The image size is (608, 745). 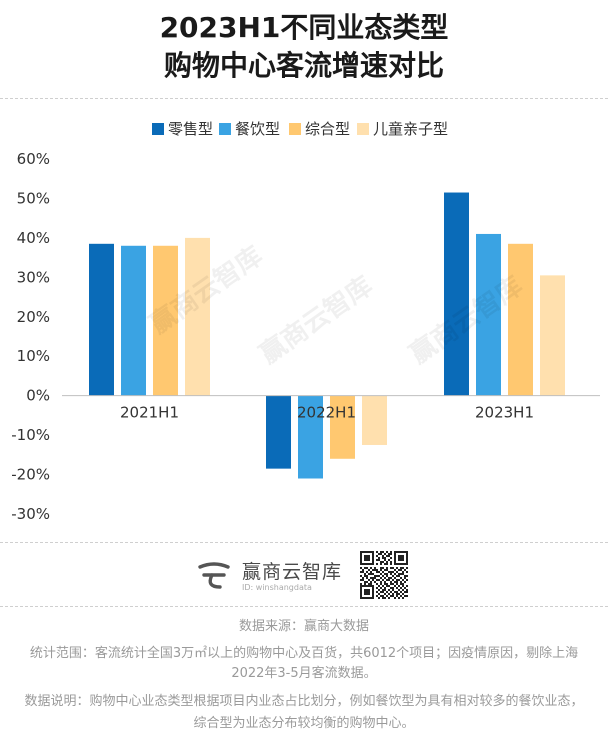 I want to click on y-tick-label: 20%, so click(x=33, y=317).